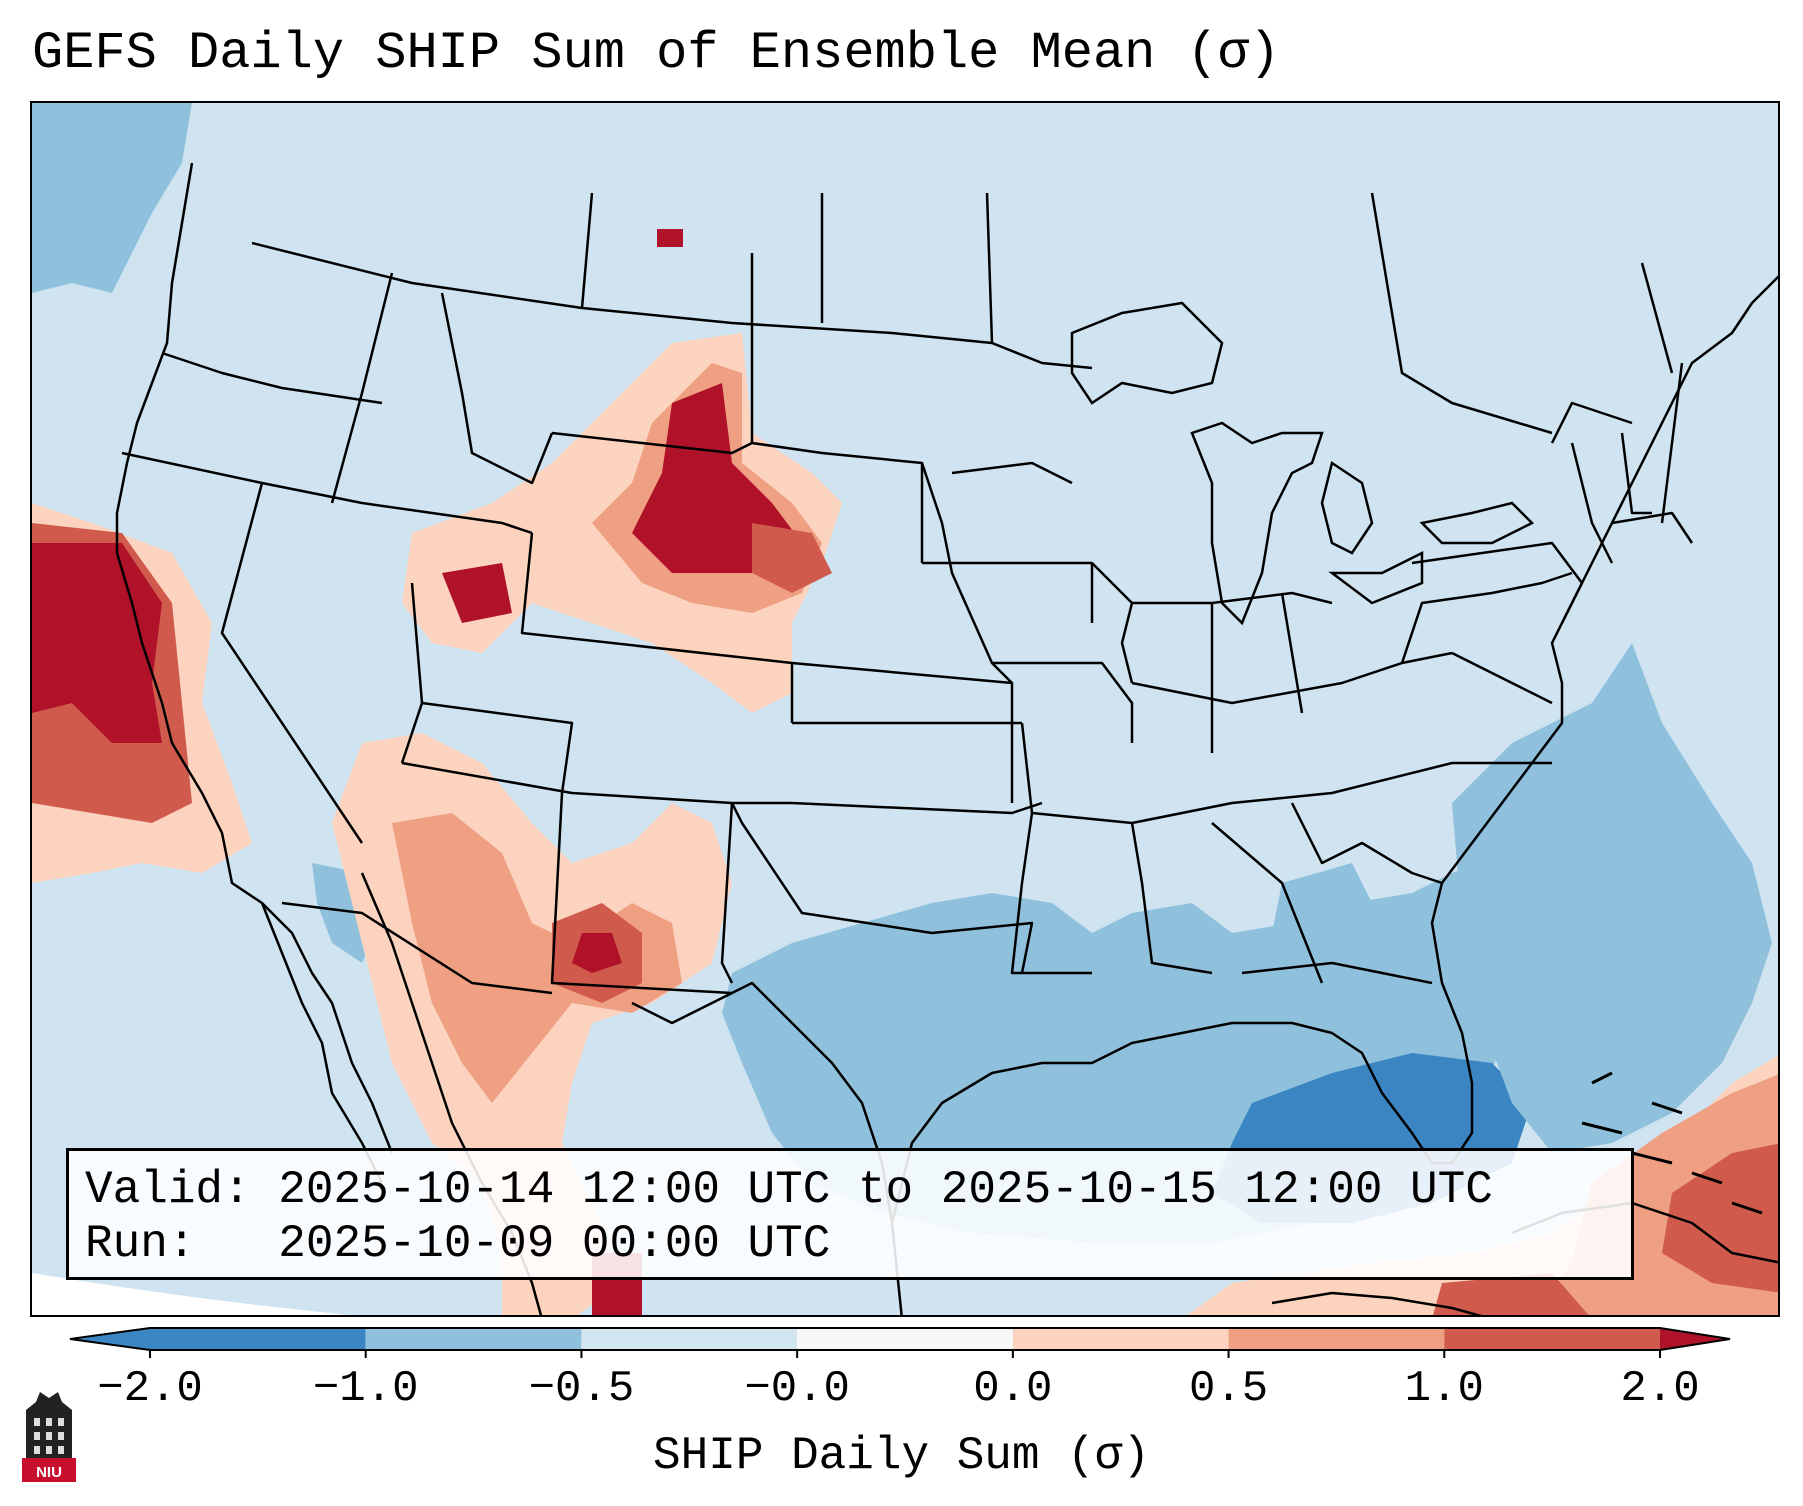 This screenshot has width=1803, height=1506. I want to click on colorbar-tick-label: −0.0, so click(797, 1389).